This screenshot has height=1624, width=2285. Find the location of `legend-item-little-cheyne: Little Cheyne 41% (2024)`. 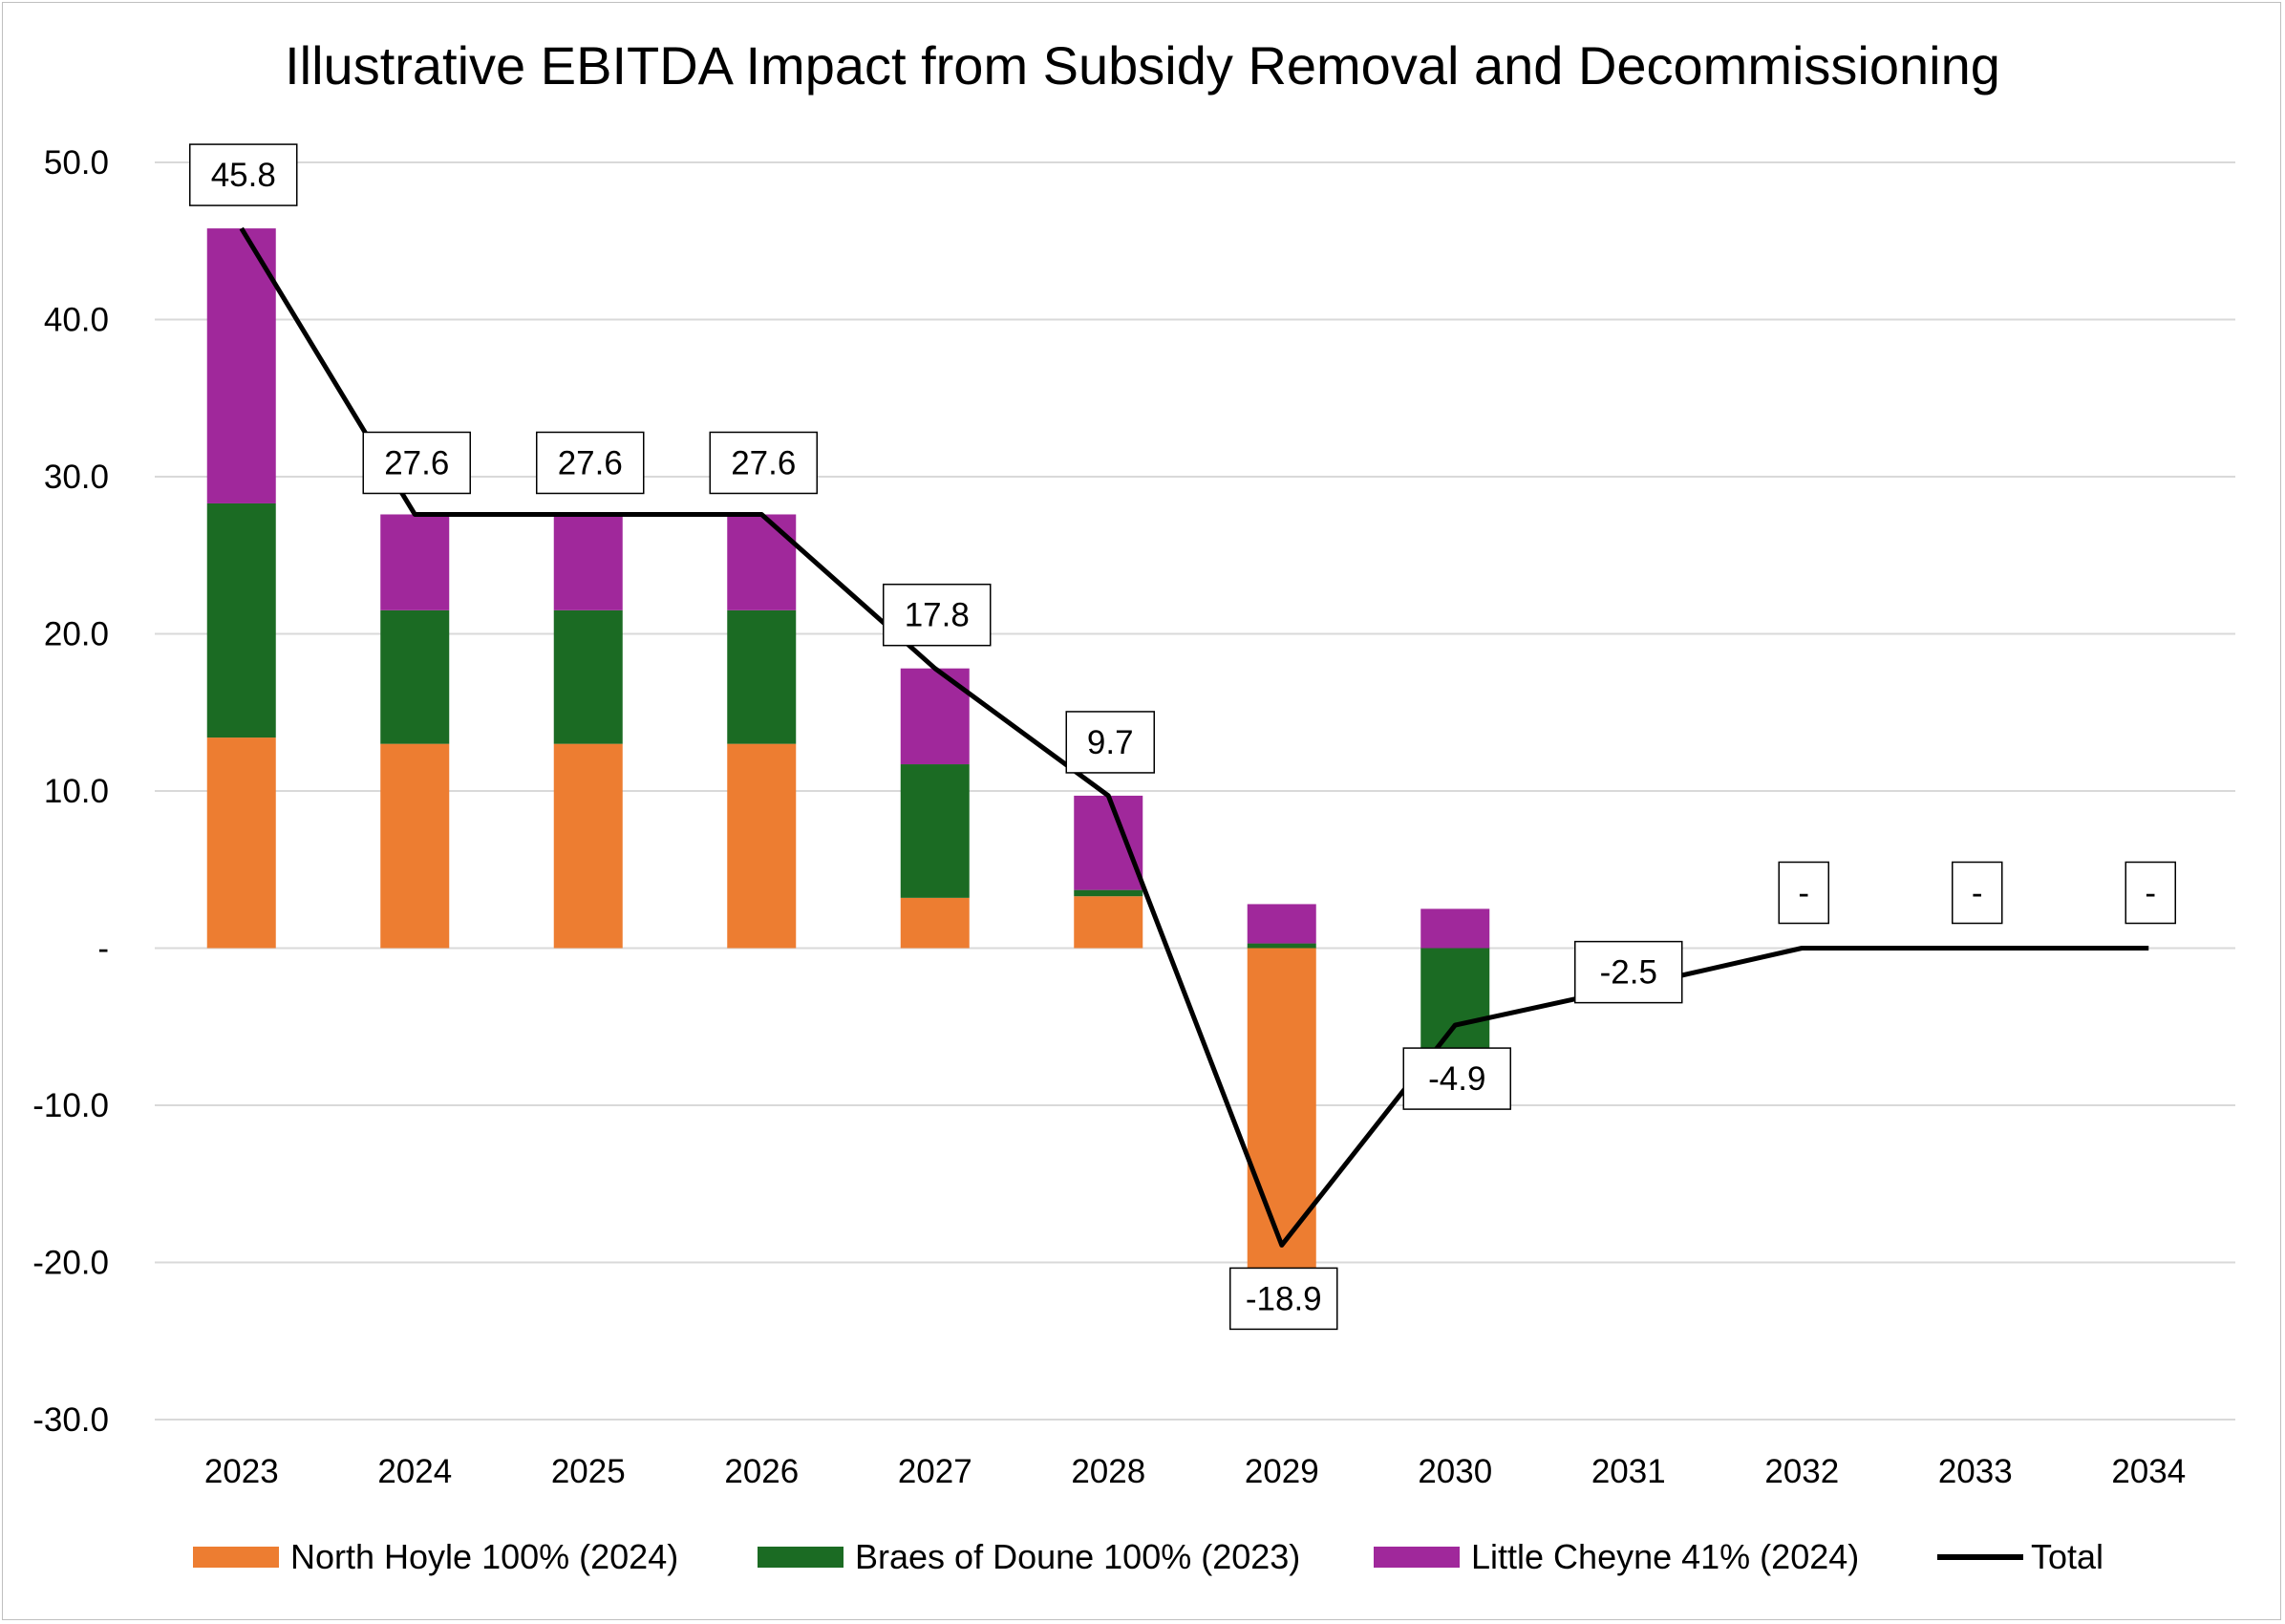

legend-item-little-cheyne: Little Cheyne 41% (2024) is located at coordinates (1616, 1557).